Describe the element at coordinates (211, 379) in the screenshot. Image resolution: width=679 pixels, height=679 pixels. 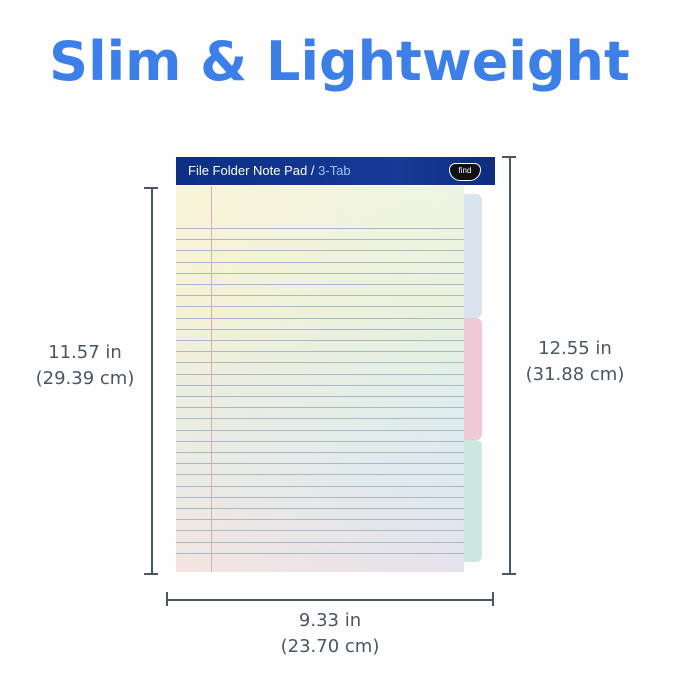
I see `margin-line` at that location.